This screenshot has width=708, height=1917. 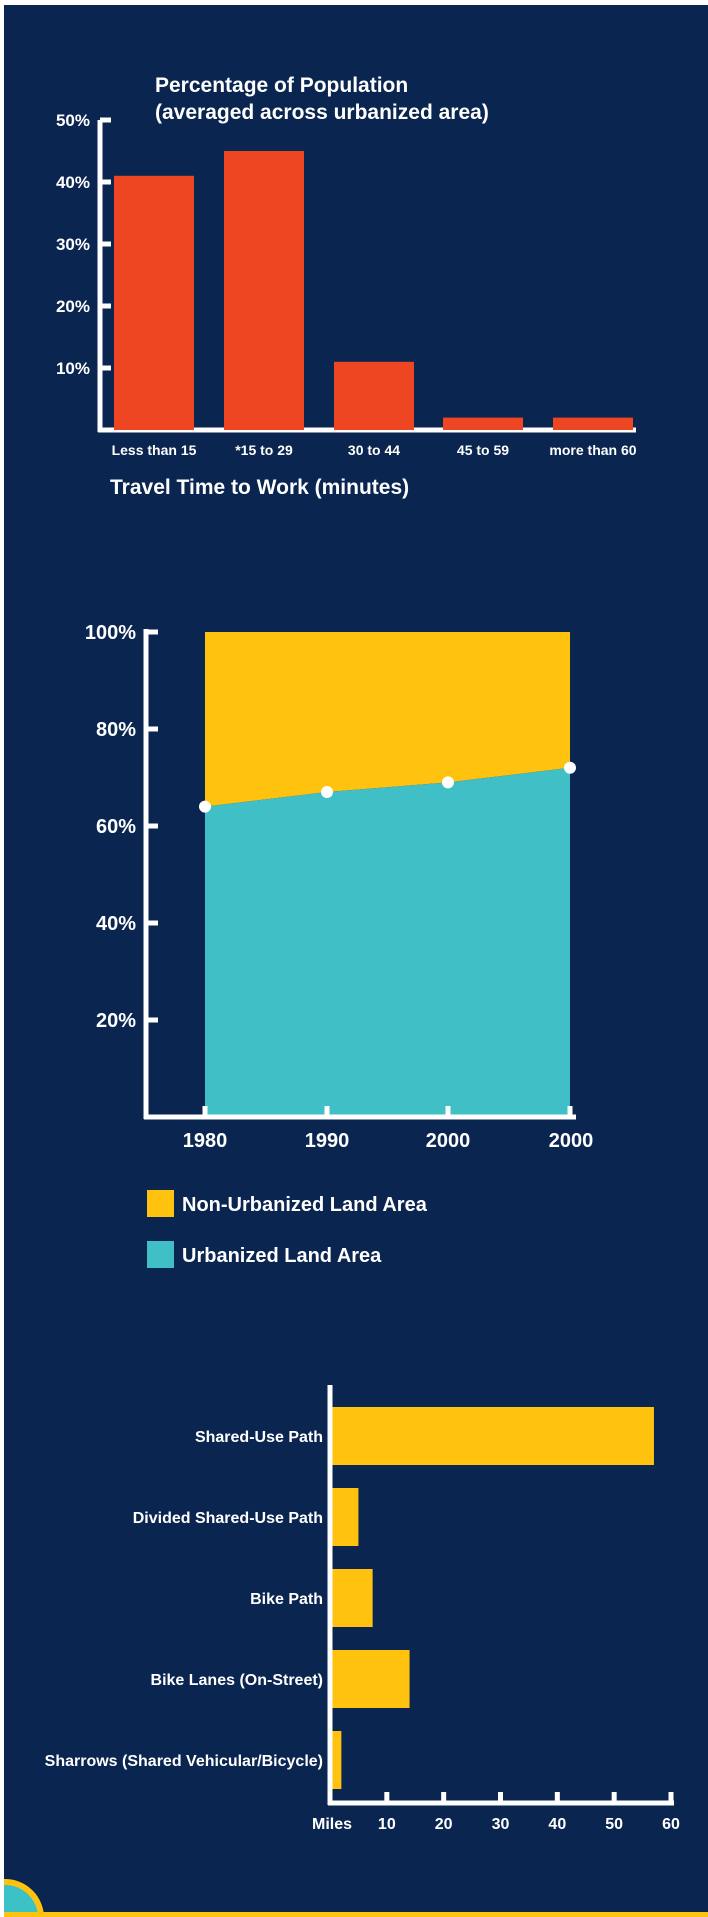 I want to click on x-axis-title: Travel Time to Work (minutes), so click(x=259, y=487).